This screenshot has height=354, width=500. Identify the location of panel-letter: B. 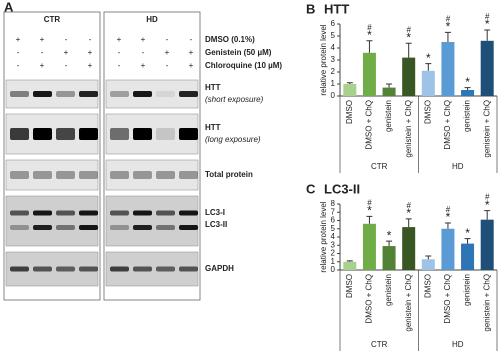
(310, 8).